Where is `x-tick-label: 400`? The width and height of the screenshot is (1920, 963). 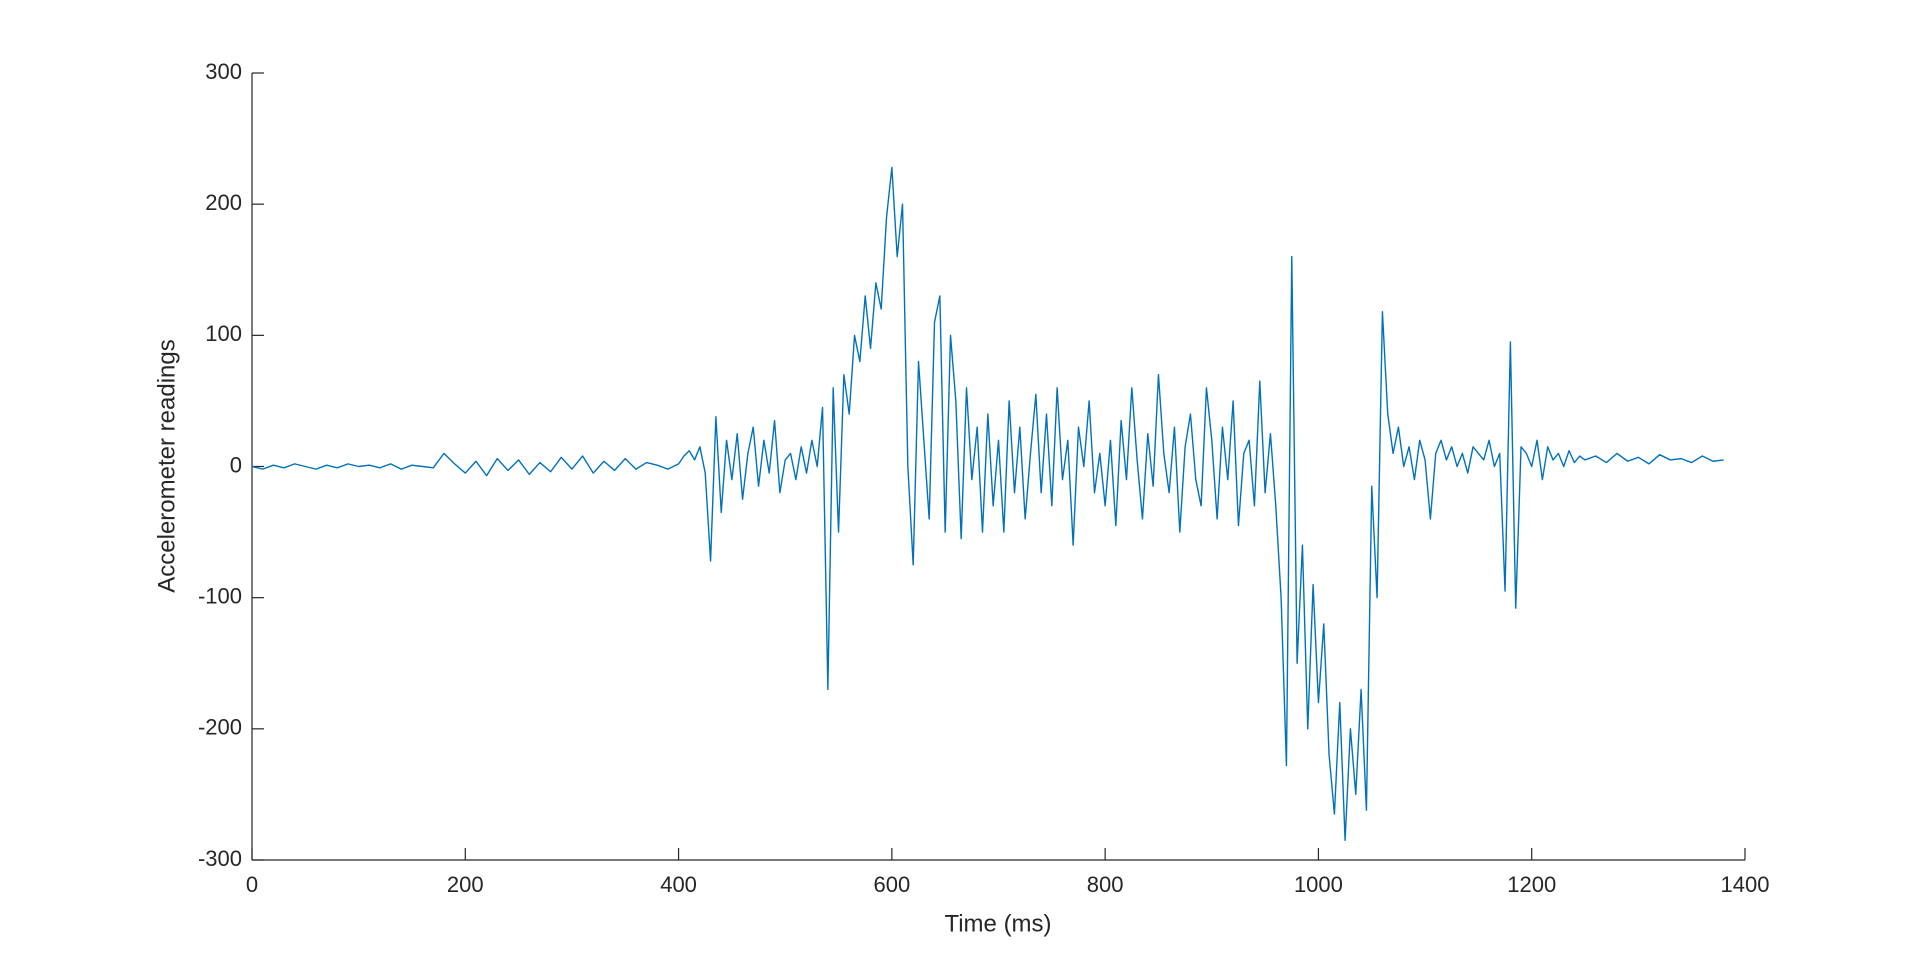
x-tick-label: 400 is located at coordinates (678, 884).